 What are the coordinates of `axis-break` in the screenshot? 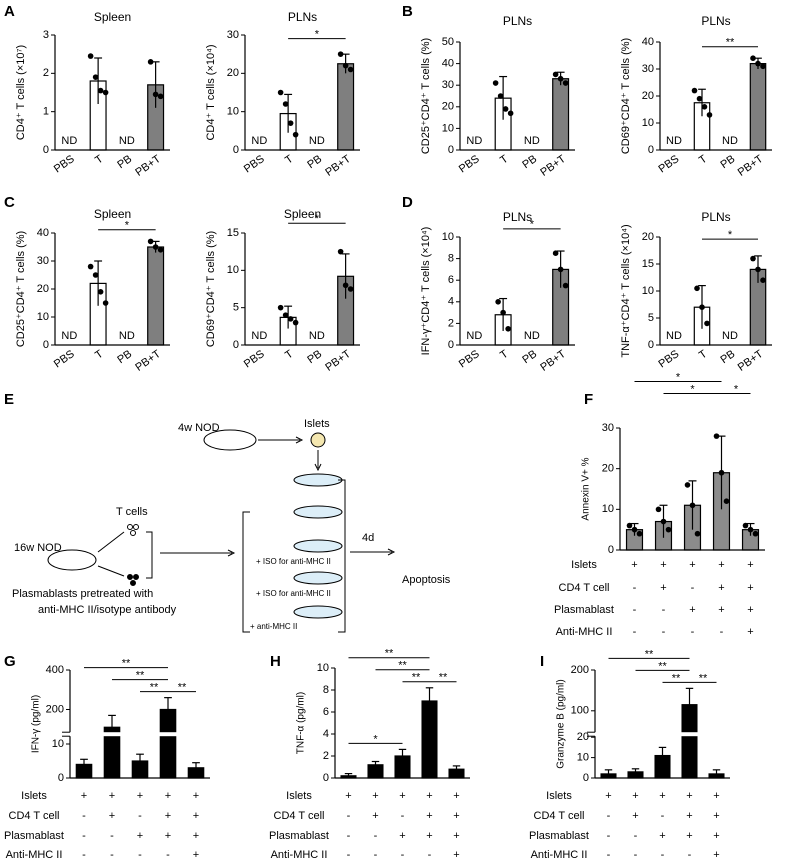 It's located at (138, 734).